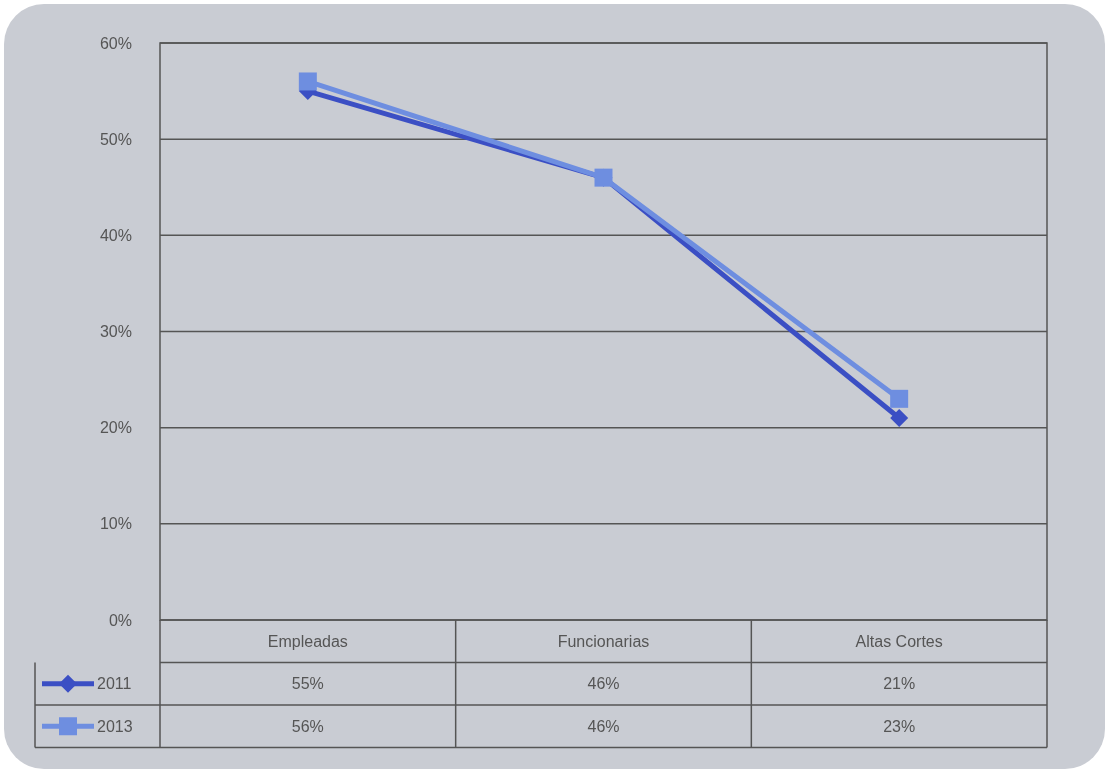 This screenshot has height=773, width=1109. What do you see at coordinates (115, 139) in the screenshot?
I see `y-tick-label: 50%` at bounding box center [115, 139].